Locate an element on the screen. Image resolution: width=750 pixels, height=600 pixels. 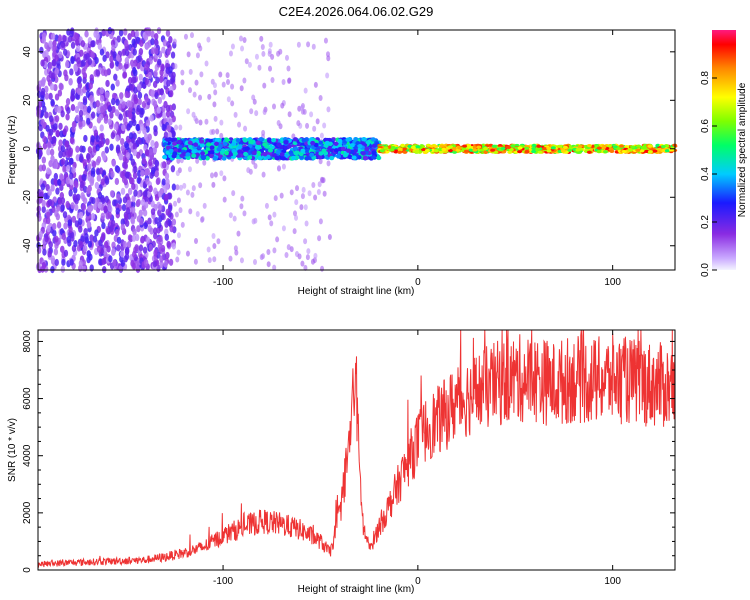
y-tick-label: 0 is located at coordinates (27, 149).